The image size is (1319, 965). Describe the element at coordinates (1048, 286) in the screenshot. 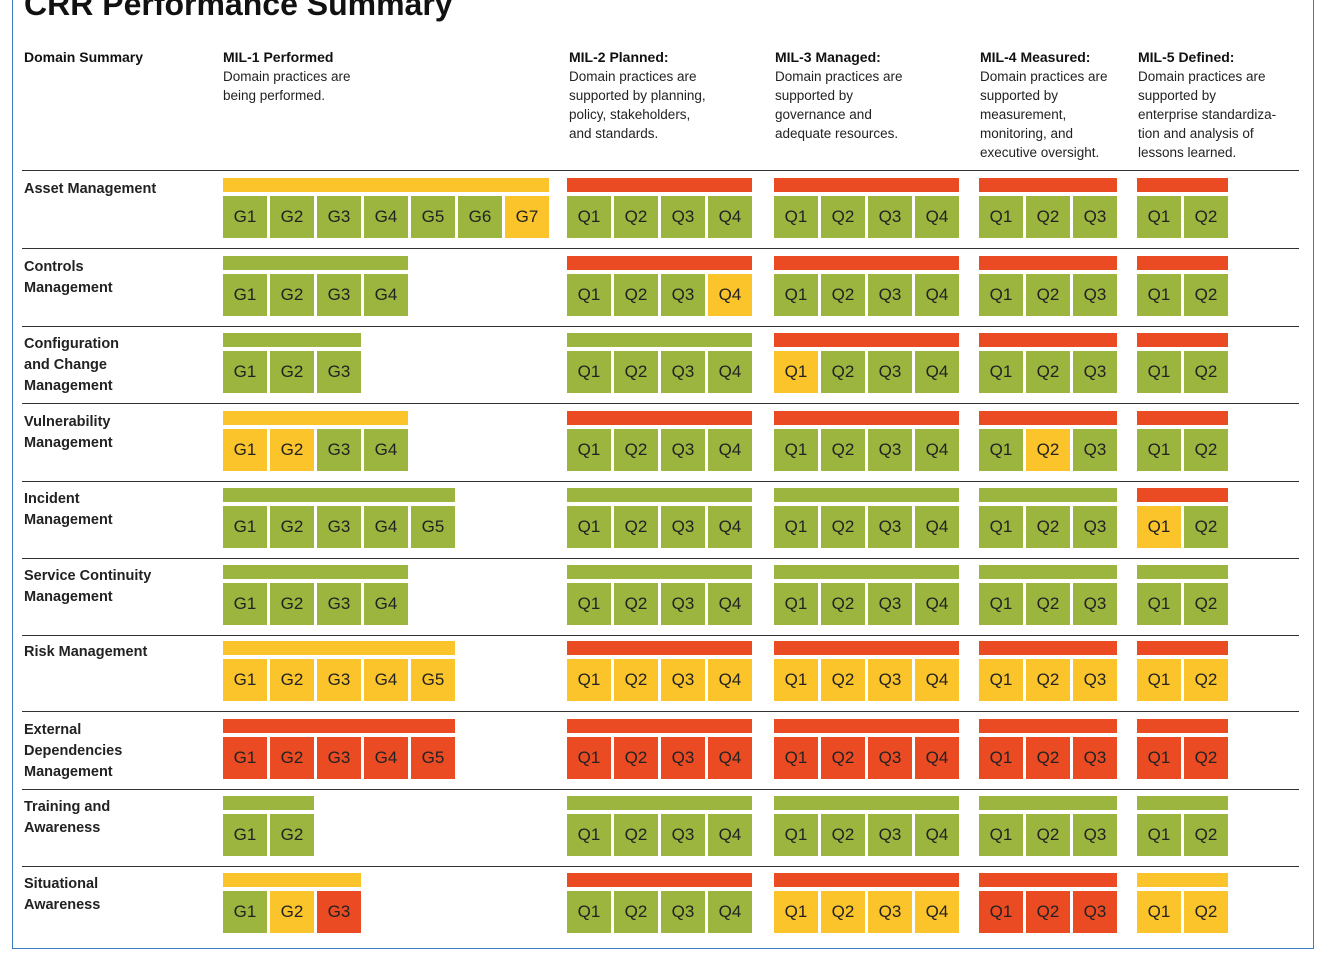

I see `mil-4-group: Q1 Q2 Q3` at that location.